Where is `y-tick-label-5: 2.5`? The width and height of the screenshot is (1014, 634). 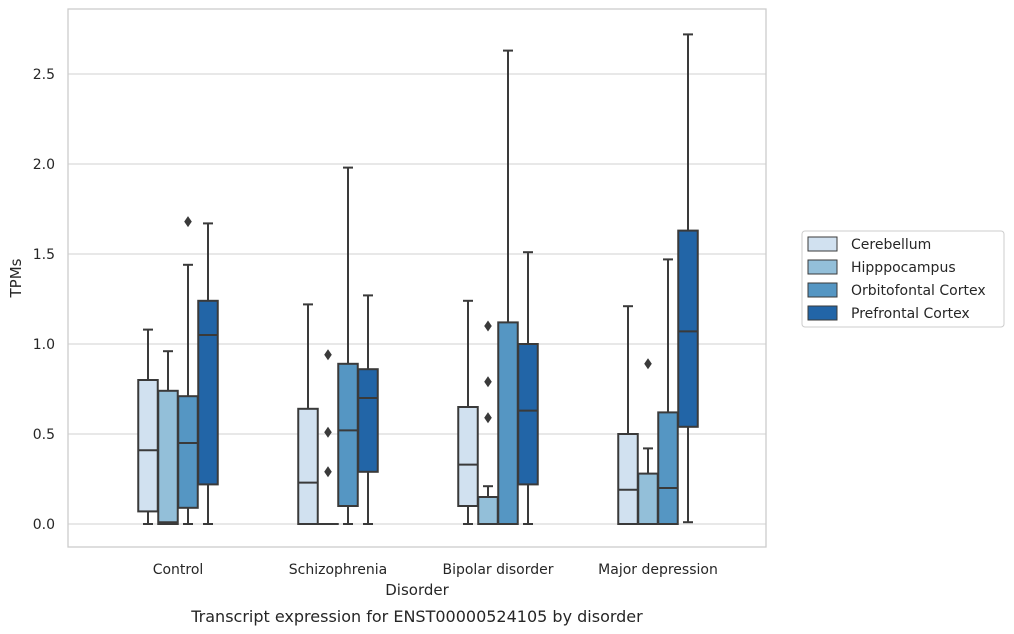 y-tick-label-5: 2.5 is located at coordinates (44, 75).